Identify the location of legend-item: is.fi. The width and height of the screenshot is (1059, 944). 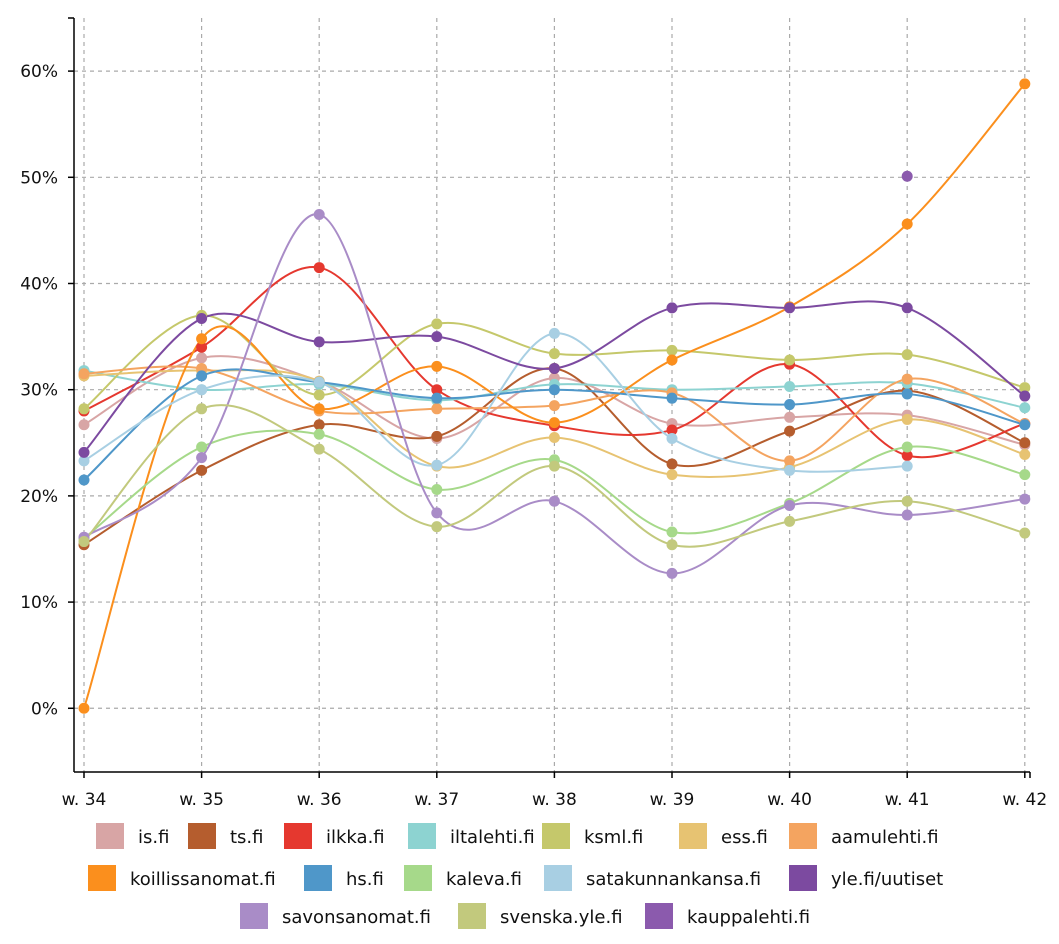
(132, 836).